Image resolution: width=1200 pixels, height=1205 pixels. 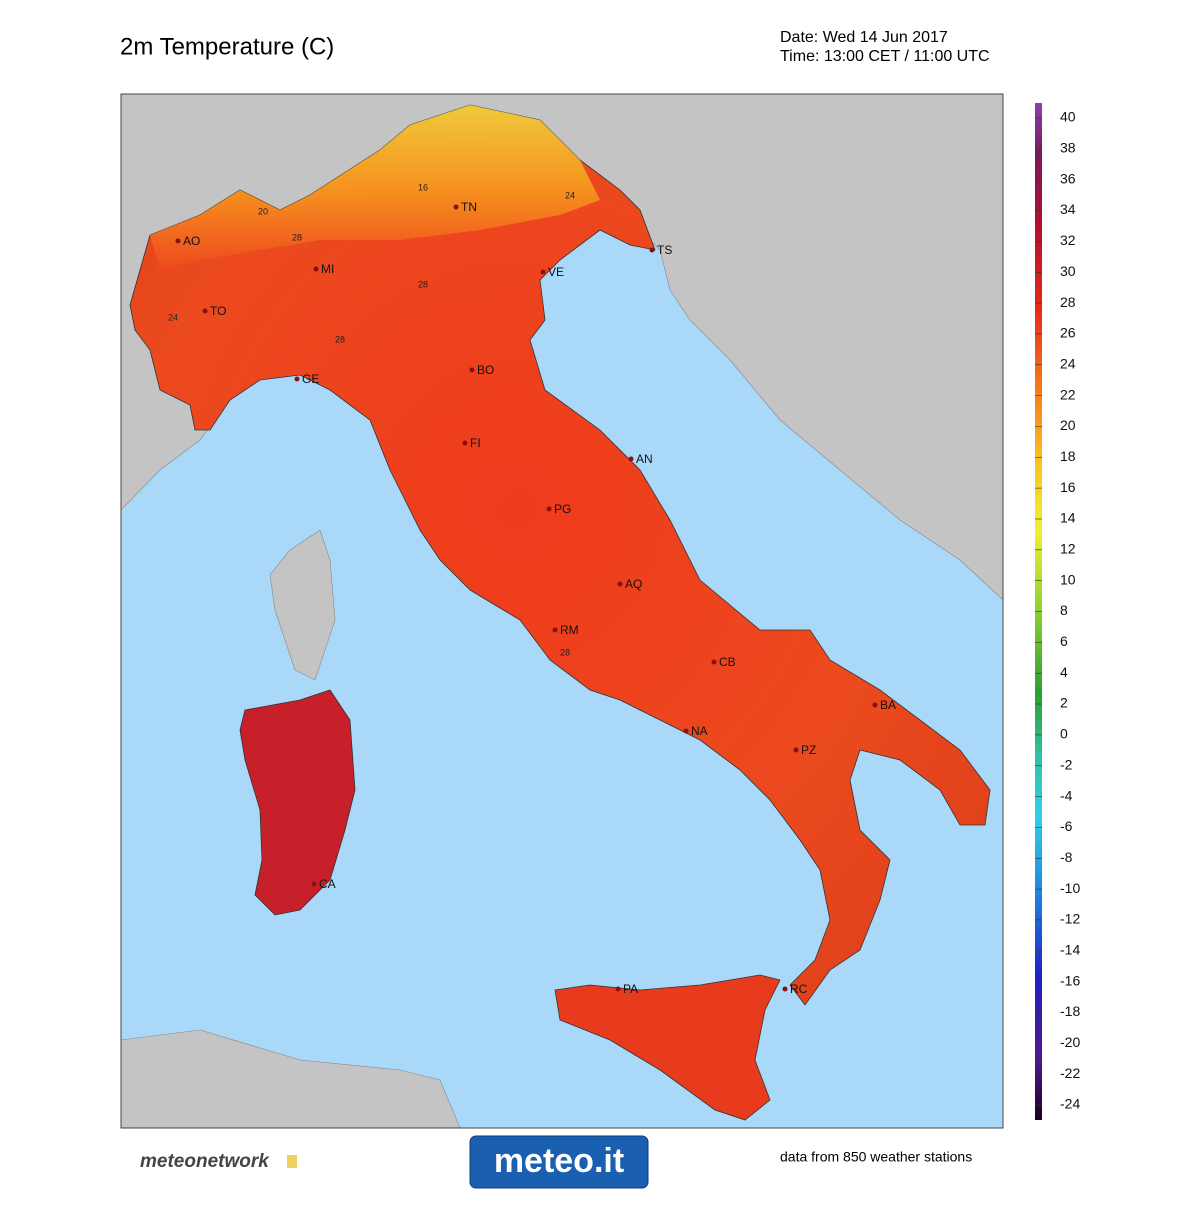 What do you see at coordinates (302, 605) in the screenshot?
I see `corsica` at bounding box center [302, 605].